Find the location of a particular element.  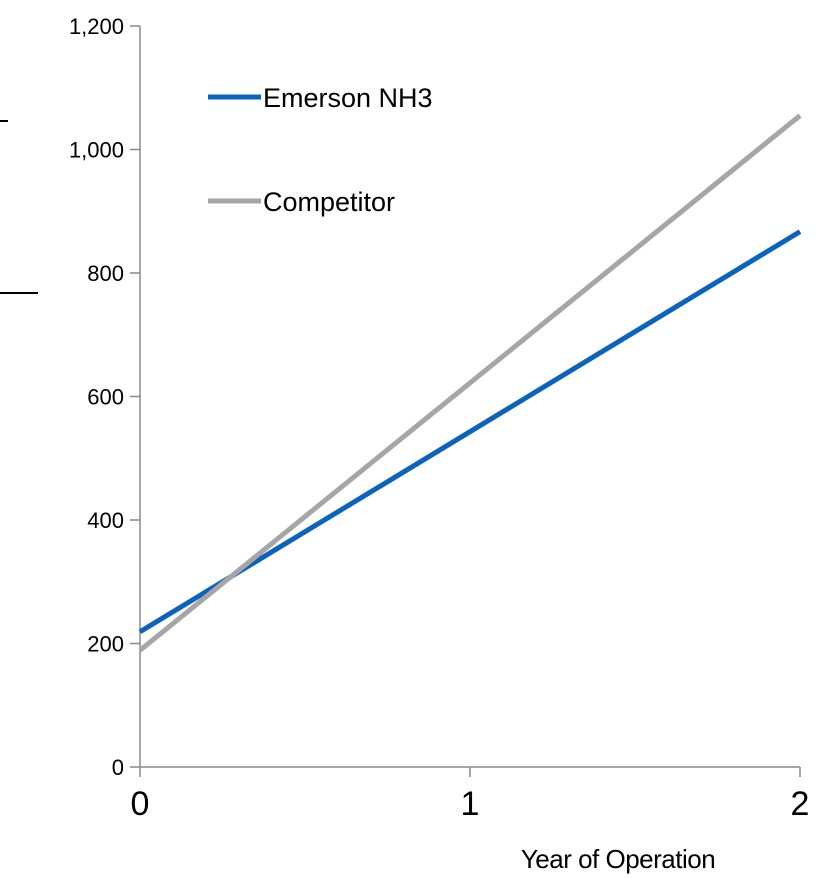

x-tick-group: 0 1 2 is located at coordinates (470, 795).